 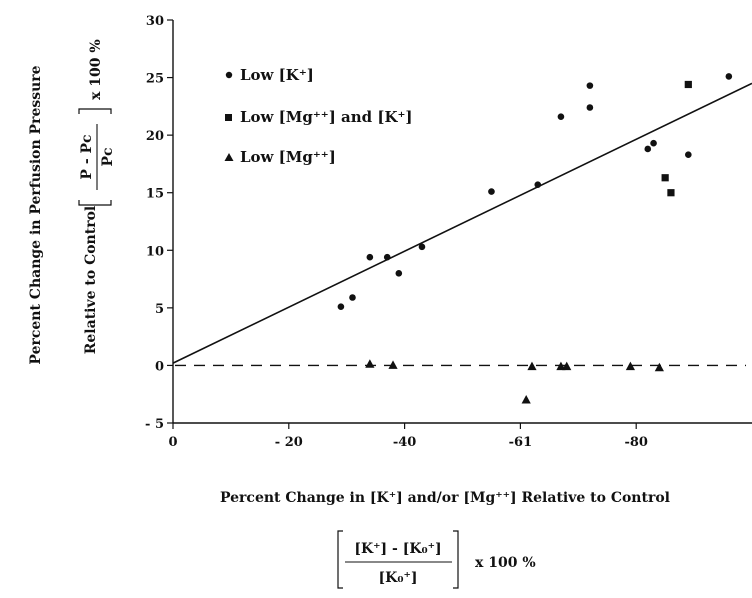 I want to click on y-tick-label: 0, so click(x=159, y=366).